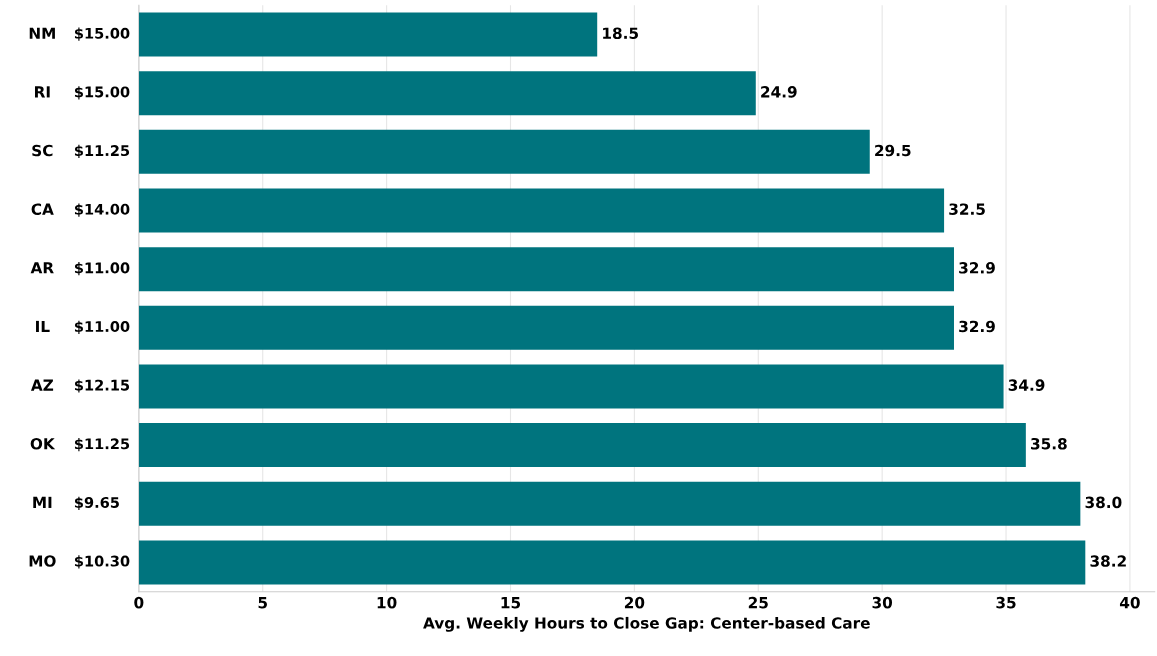 Image resolution: width=1157 pixels, height=656 pixels. I want to click on data-label: 34.9, so click(1026, 385).